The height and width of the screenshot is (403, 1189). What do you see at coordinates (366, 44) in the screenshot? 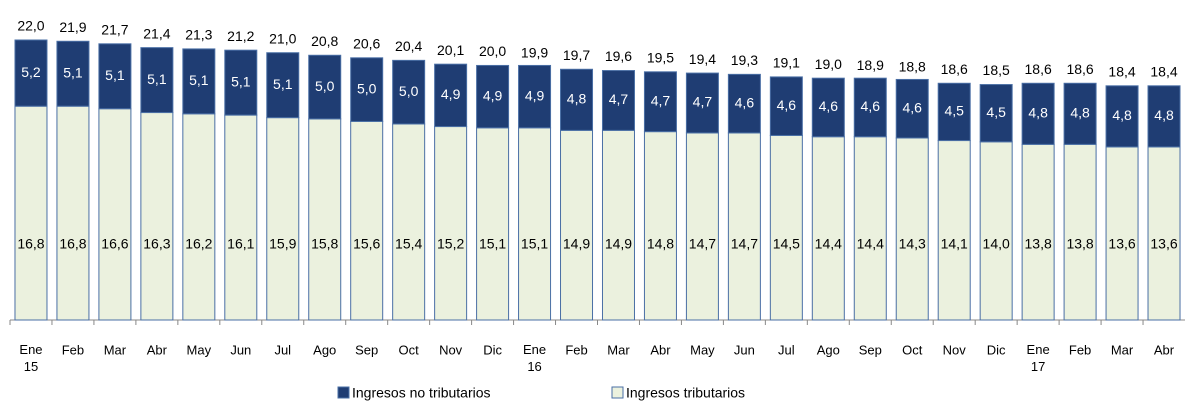
I see `total-label: 20,6` at bounding box center [366, 44].